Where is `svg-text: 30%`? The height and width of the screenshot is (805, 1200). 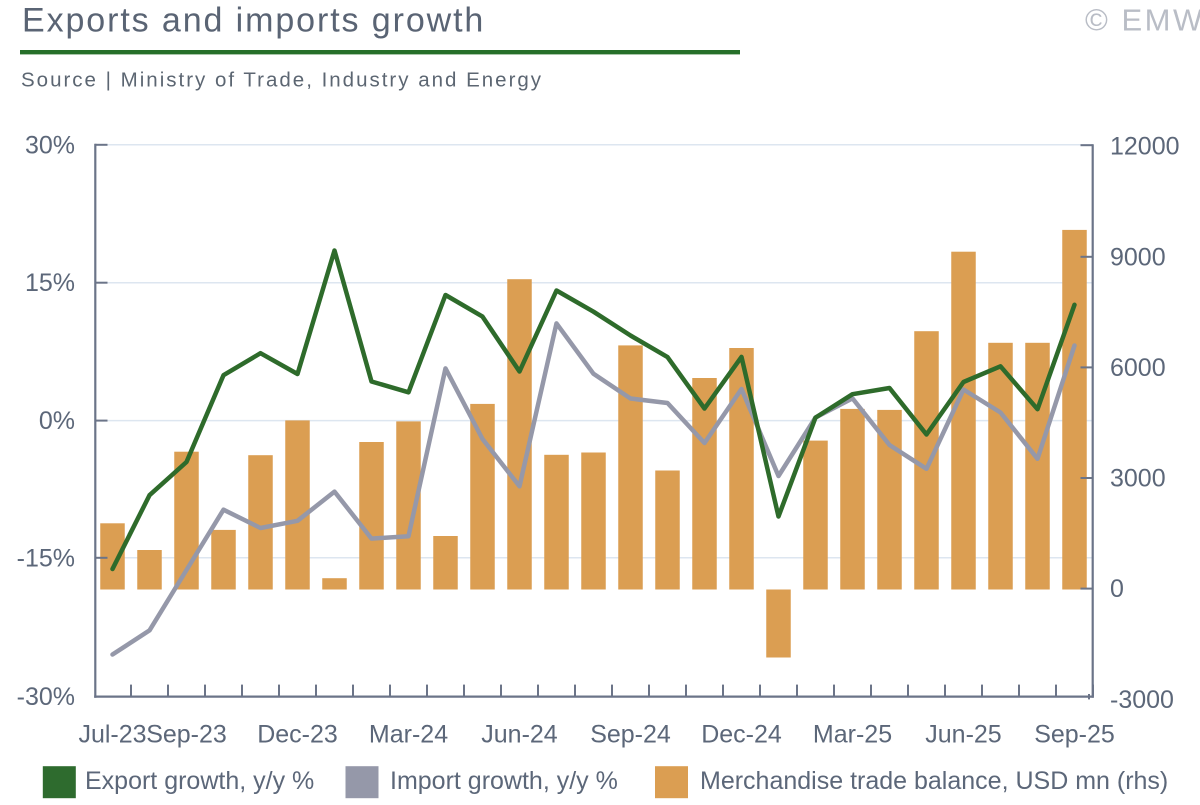
svg-text: 30% is located at coordinates (50, 145).